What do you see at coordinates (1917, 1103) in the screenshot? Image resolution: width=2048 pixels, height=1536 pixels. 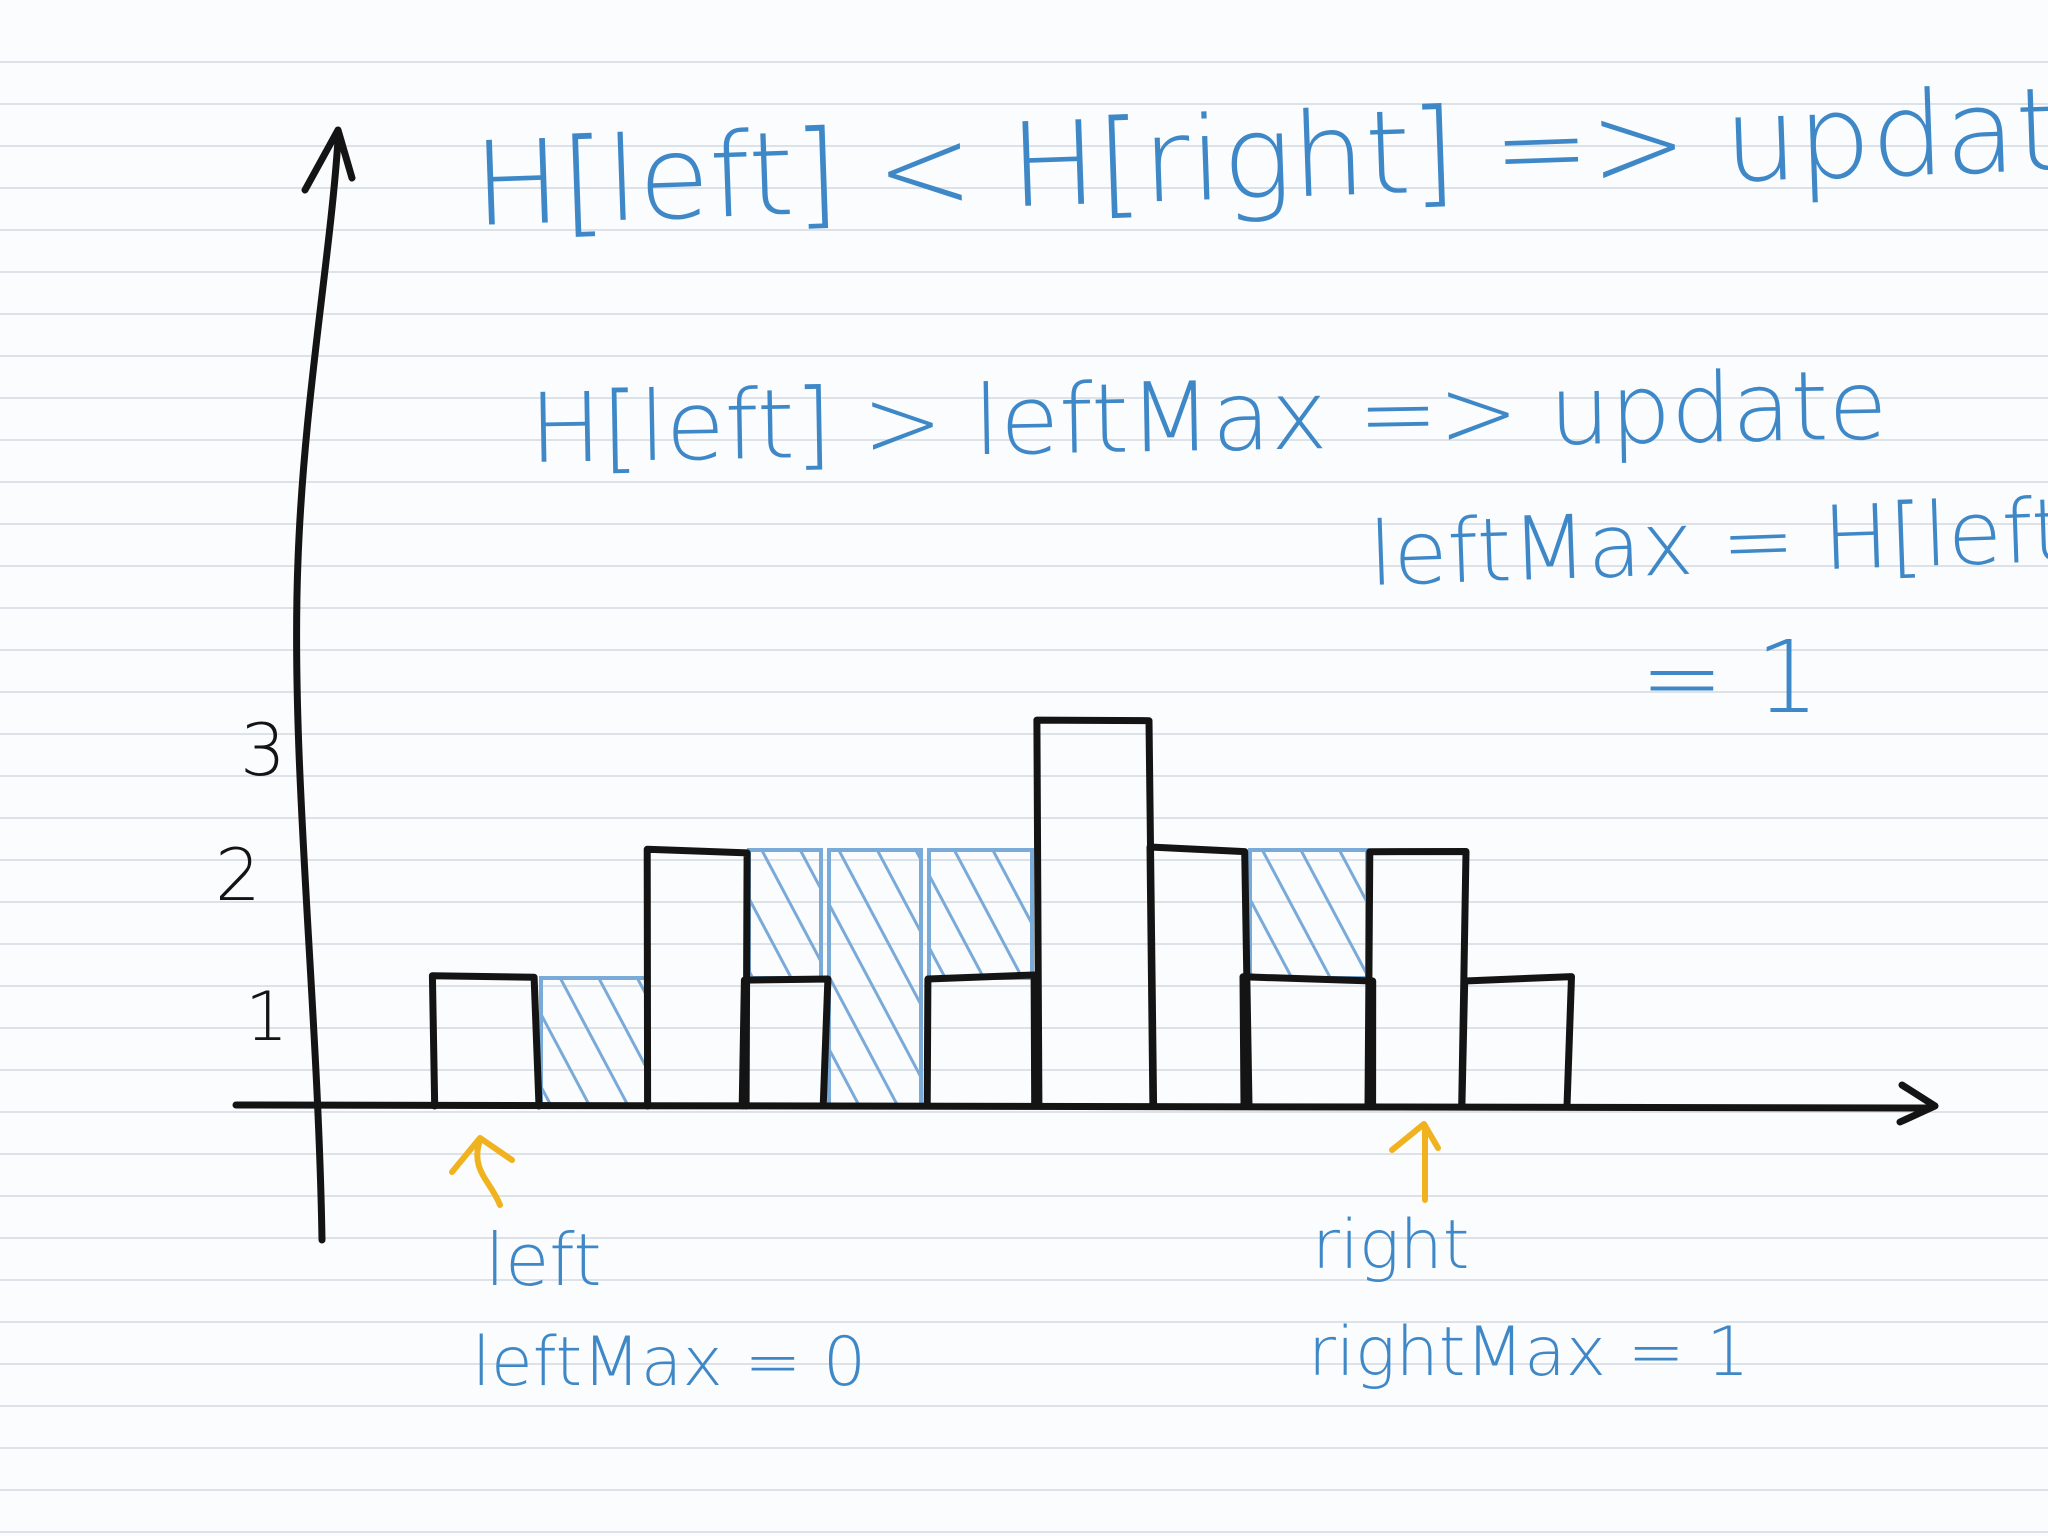 I see `x-axis-arrow-icon` at bounding box center [1917, 1103].